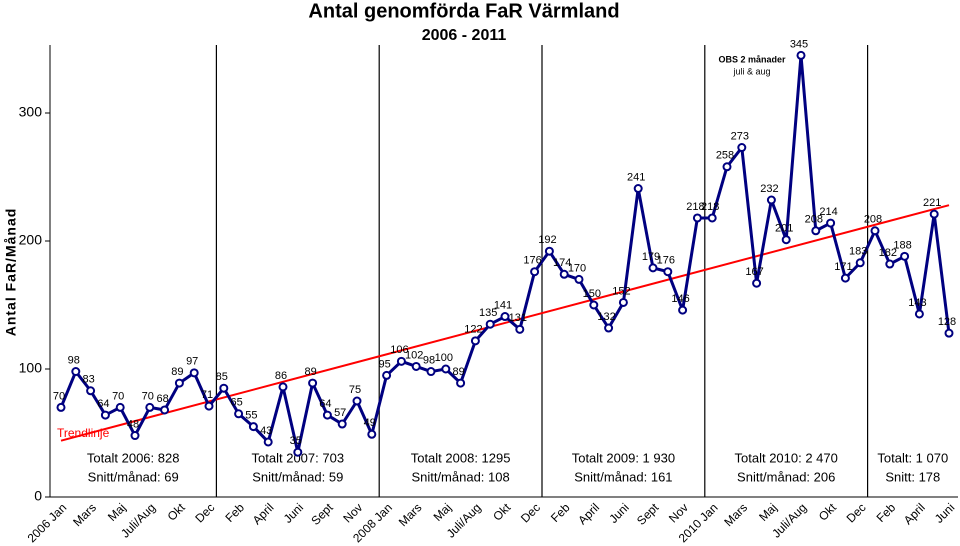  What do you see at coordinates (236, 403) in the screenshot?
I see `data-label: 65` at bounding box center [236, 403].